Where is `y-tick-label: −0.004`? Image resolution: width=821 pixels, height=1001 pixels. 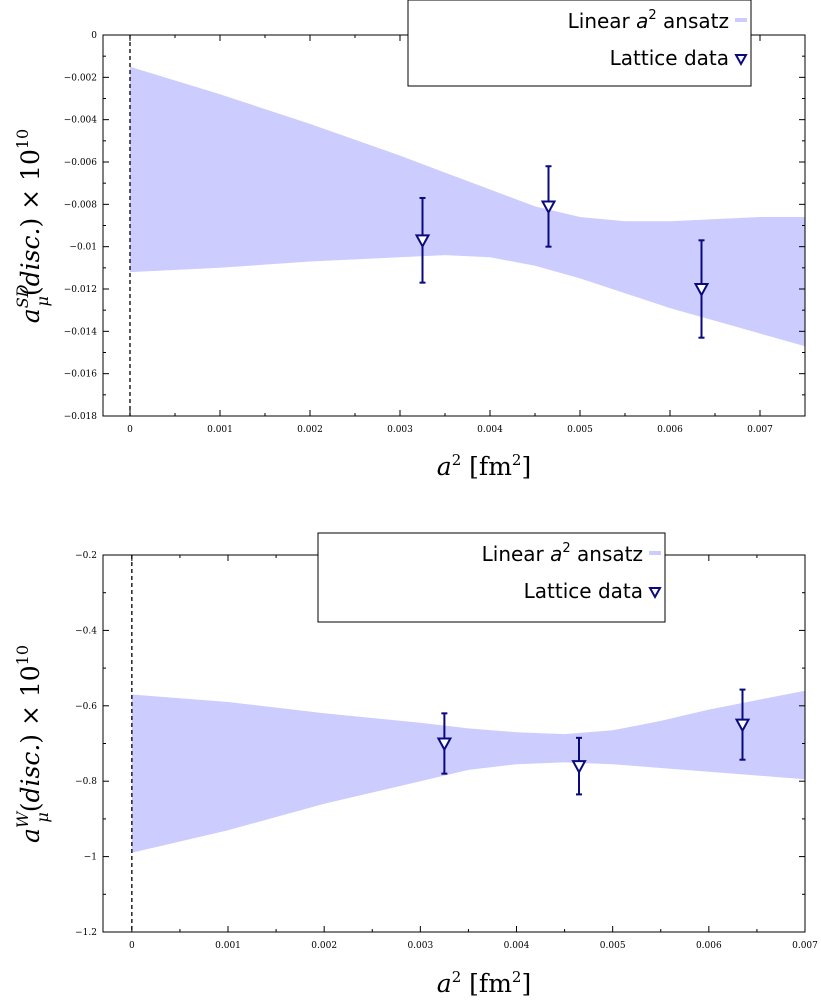
y-tick-label: −0.004 is located at coordinates (81, 121).